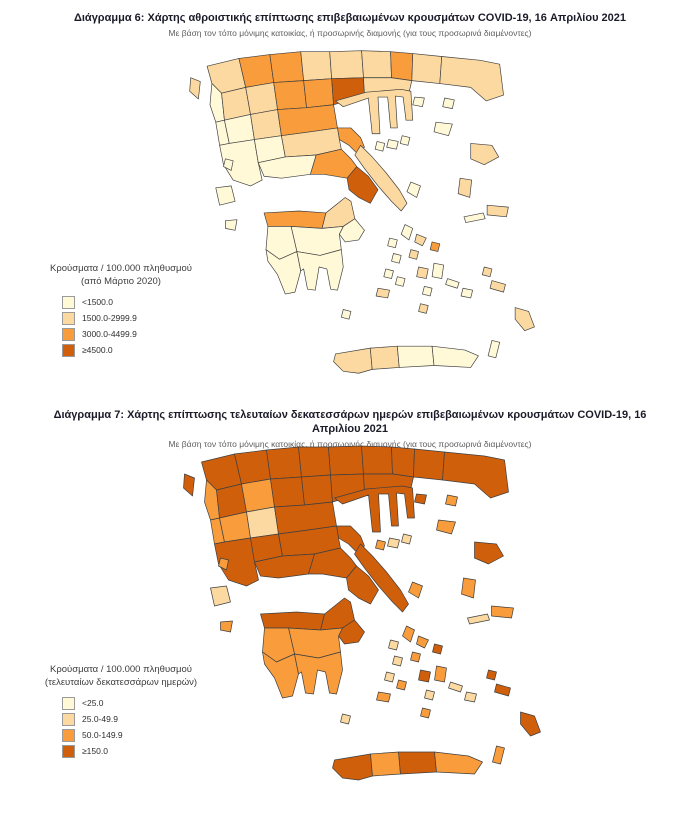 The width and height of the screenshot is (700, 832). I want to click on legend-title-line2: (τελευταίων δεκατεσσάρων ημερών), so click(121, 683).